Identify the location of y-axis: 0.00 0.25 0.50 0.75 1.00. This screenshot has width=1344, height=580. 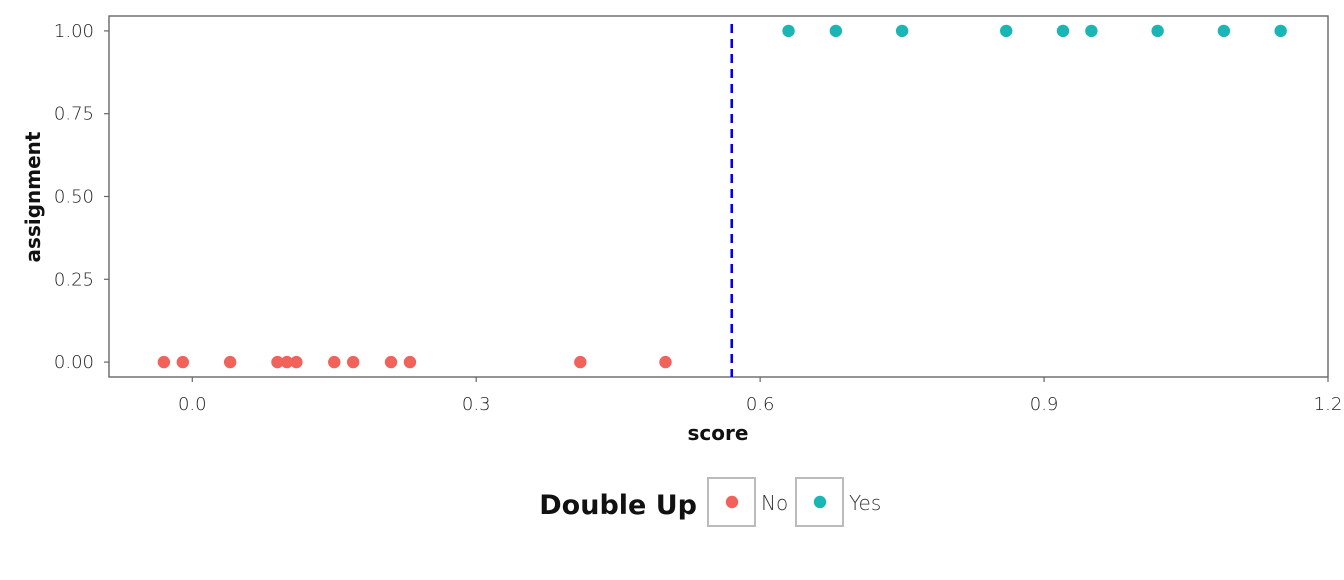
(81, 197).